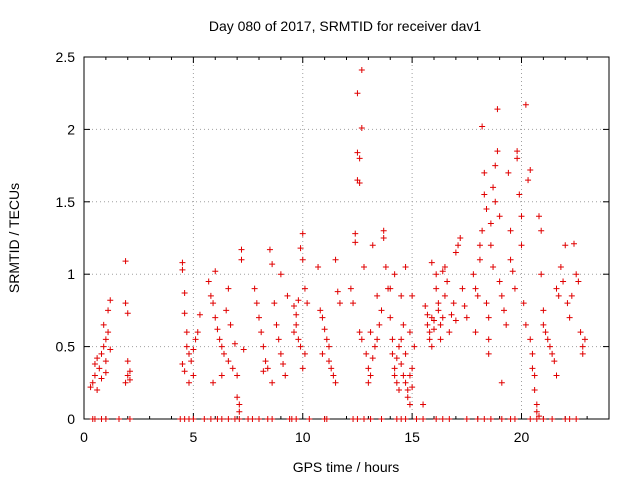  Describe the element at coordinates (66, 202) in the screenshot. I see `y-tick-label: 1.5` at that location.